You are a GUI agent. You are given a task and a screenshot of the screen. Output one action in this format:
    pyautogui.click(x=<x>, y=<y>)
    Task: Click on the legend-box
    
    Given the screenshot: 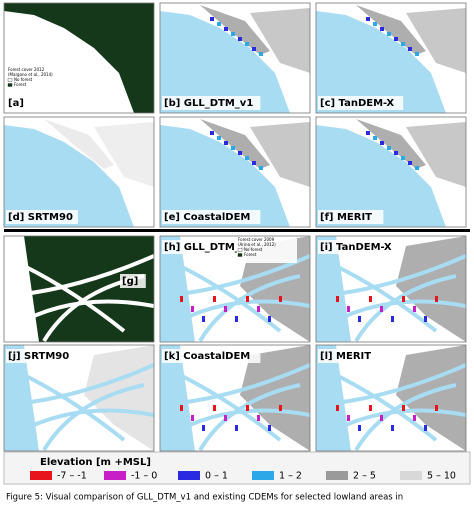 What is the action you would take?
    pyautogui.click(x=237, y=468)
    